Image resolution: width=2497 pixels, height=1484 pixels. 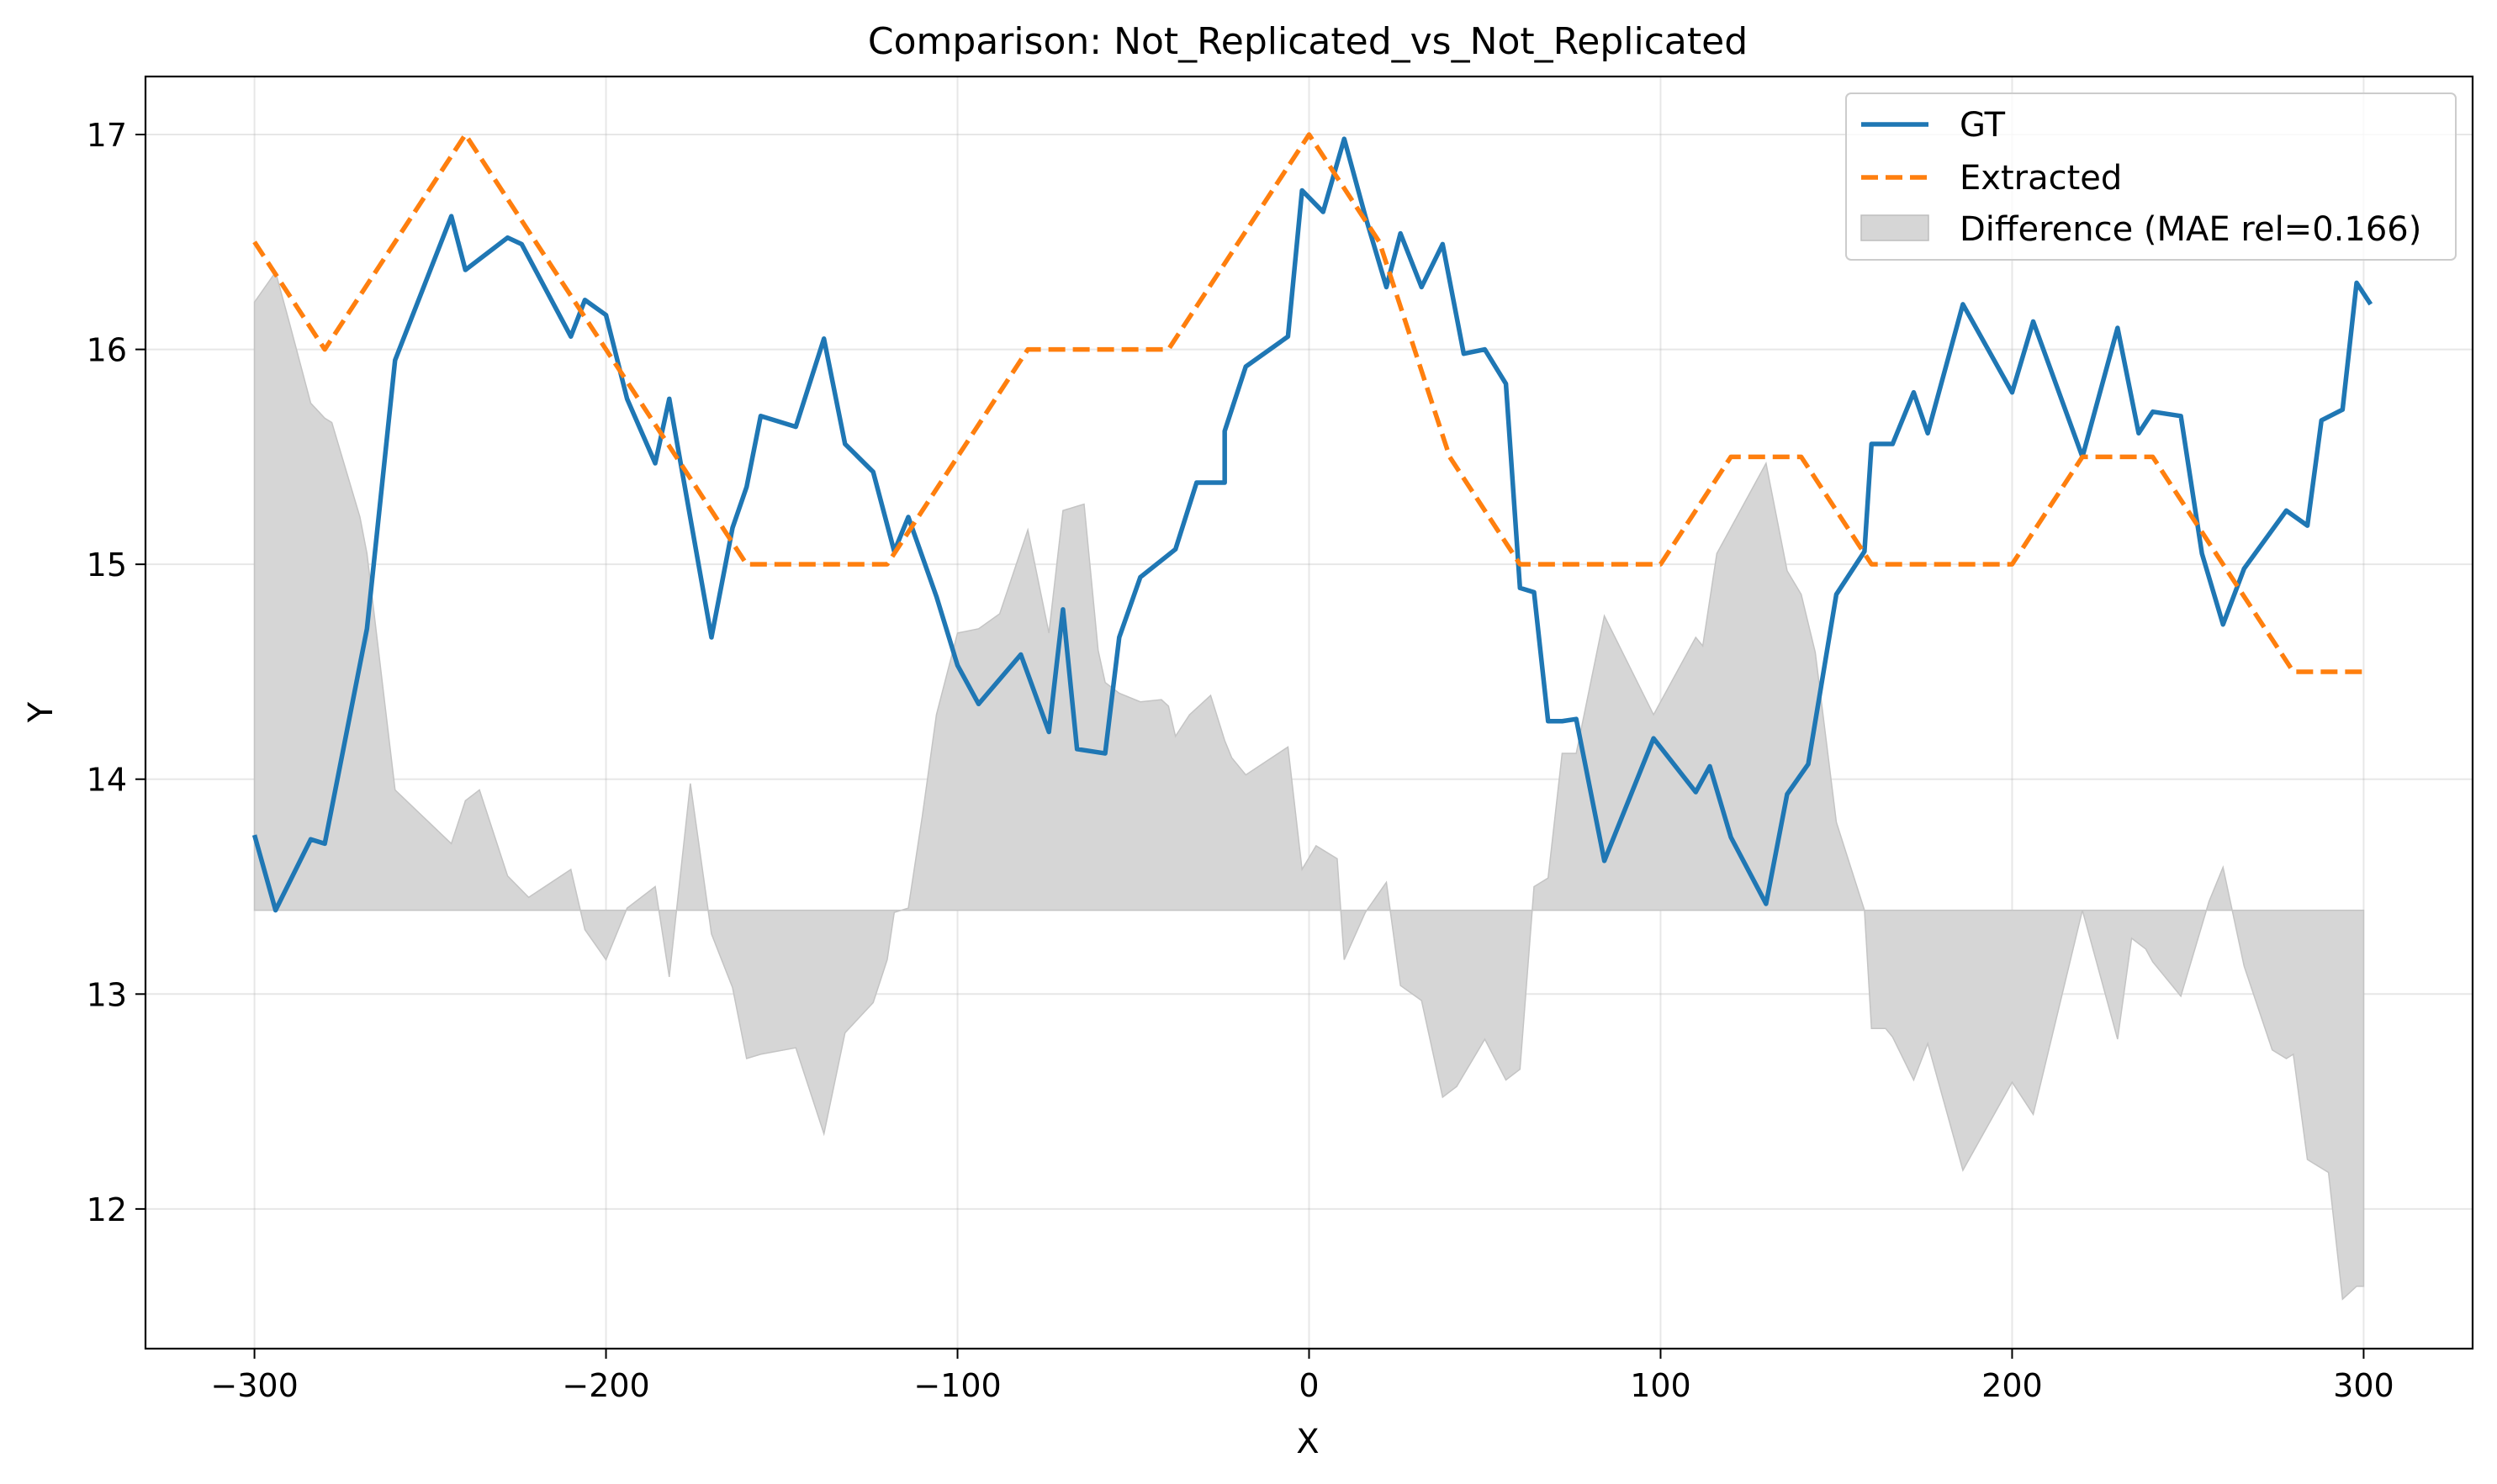 I want to click on y-tick-label: 16, so click(x=107, y=350).